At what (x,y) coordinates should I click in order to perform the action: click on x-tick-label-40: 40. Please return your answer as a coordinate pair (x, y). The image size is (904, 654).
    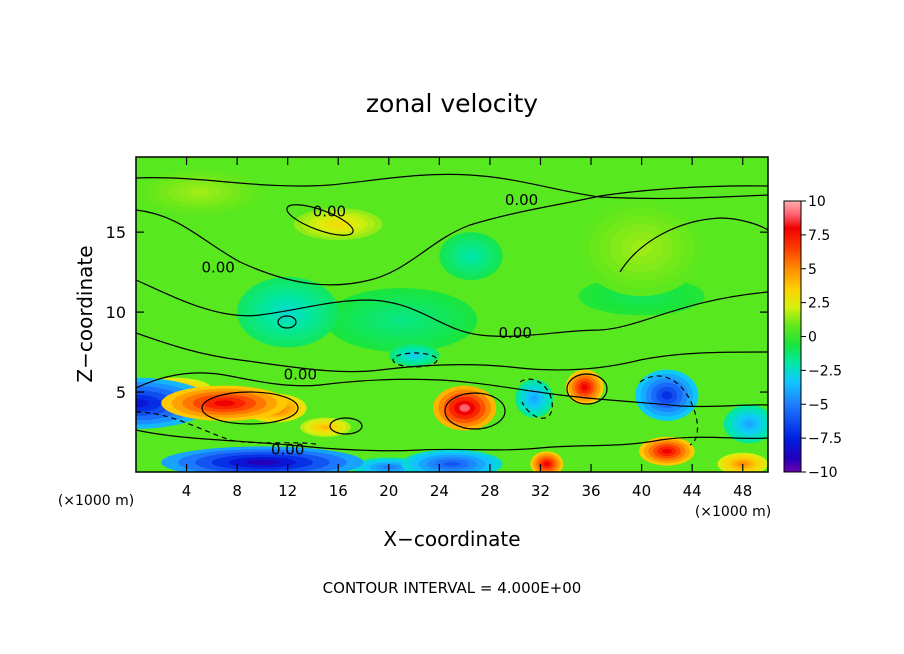
    Looking at the image, I should click on (641, 491).